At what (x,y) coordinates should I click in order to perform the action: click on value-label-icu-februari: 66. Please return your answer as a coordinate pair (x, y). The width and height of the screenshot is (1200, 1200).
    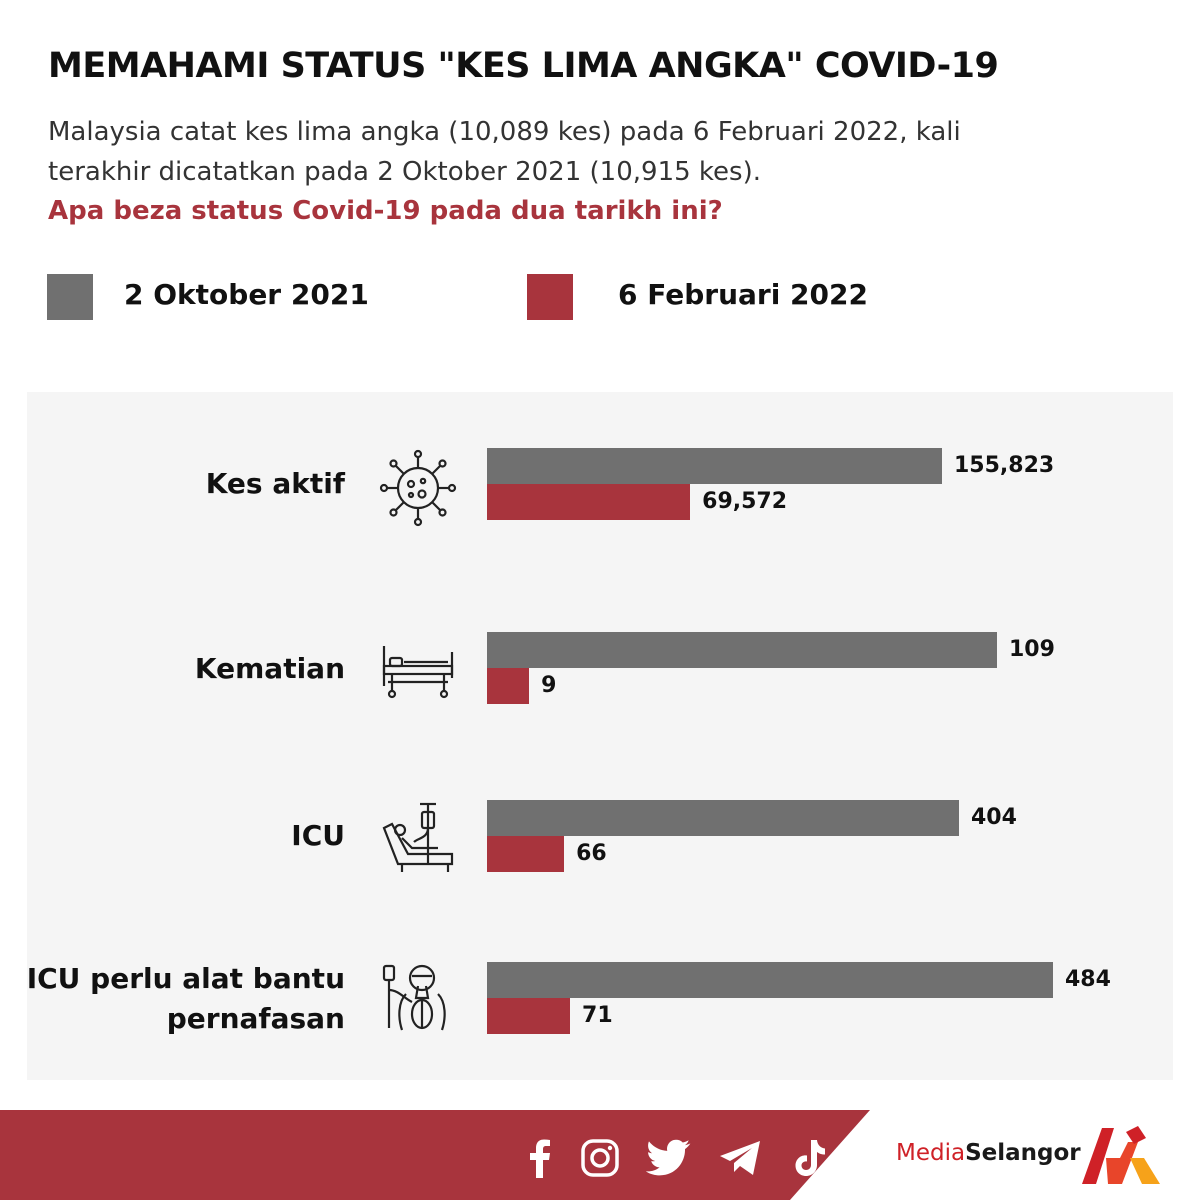
    Looking at the image, I should click on (591, 853).